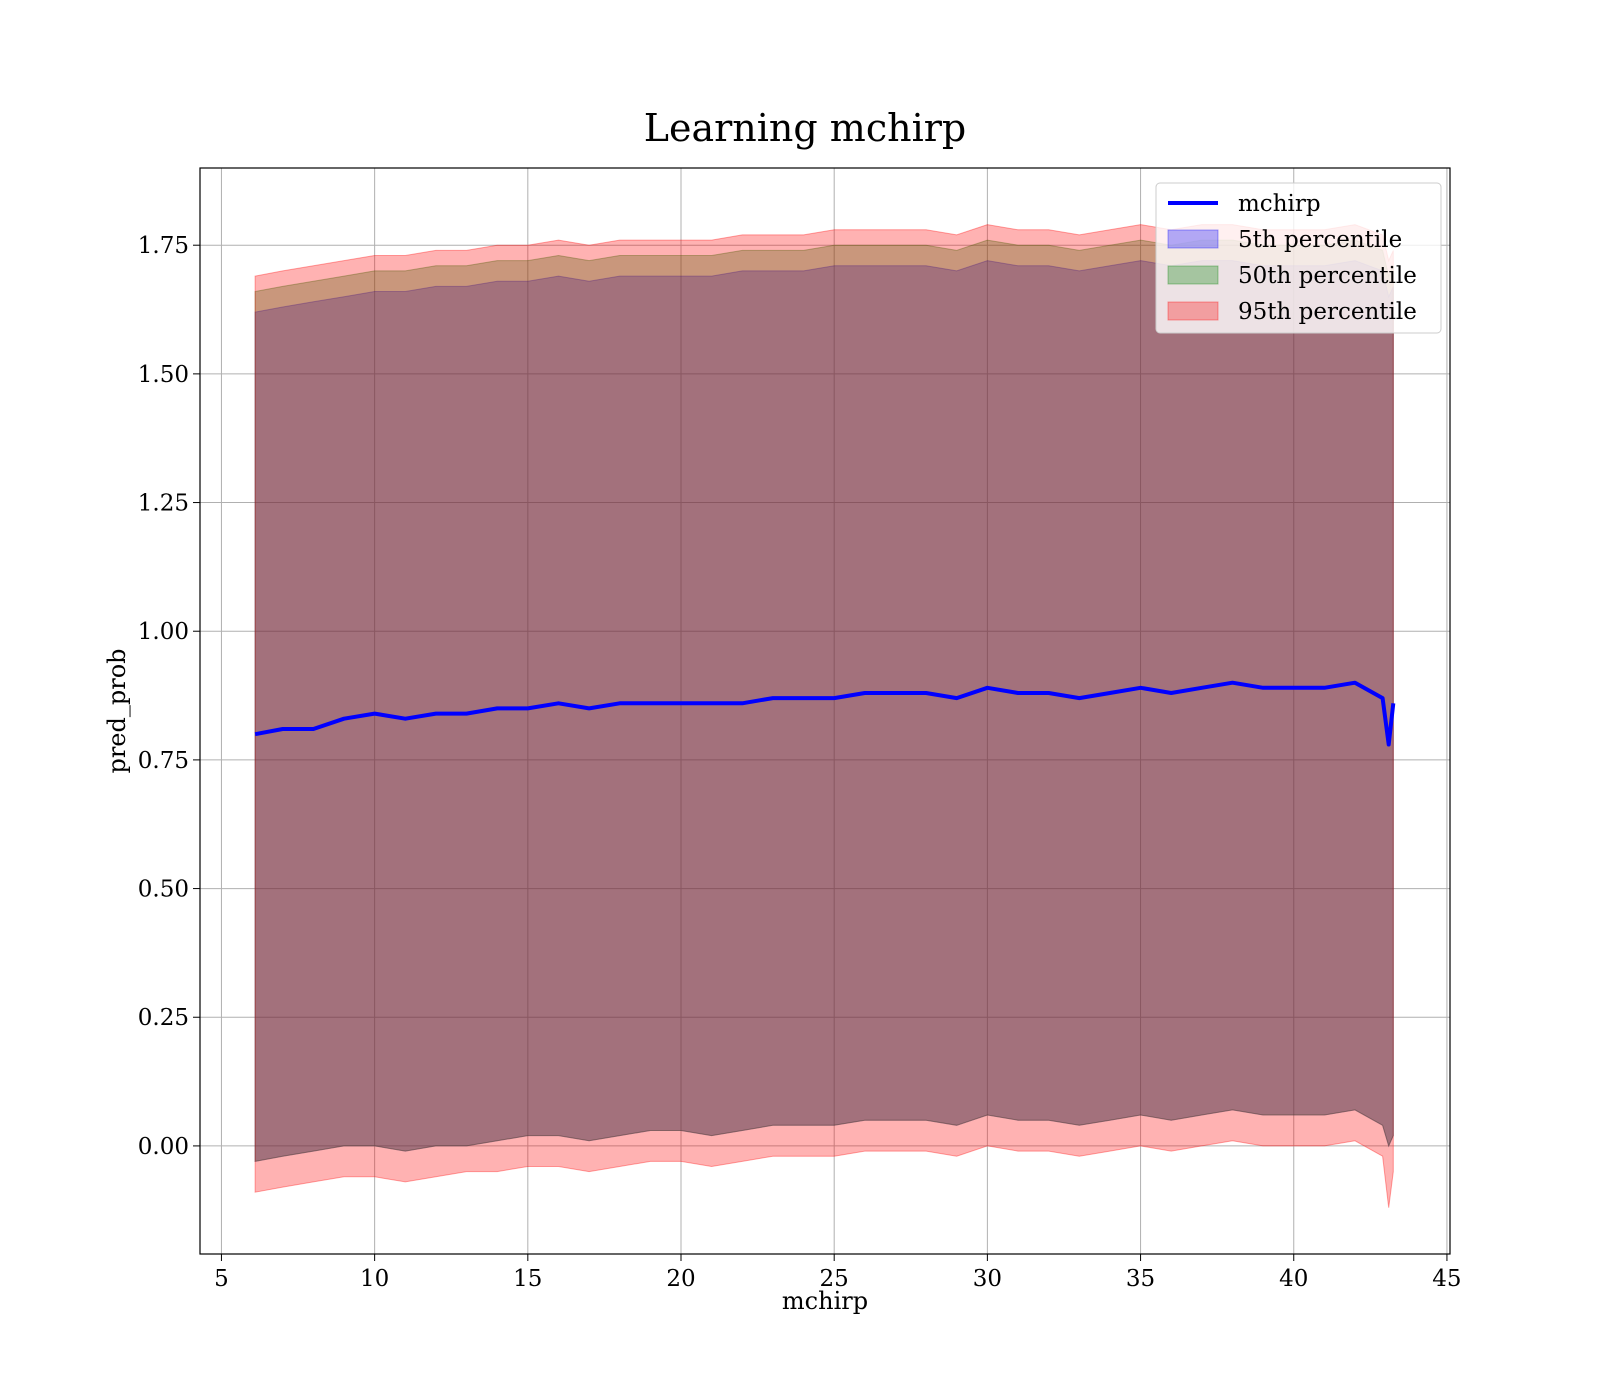 Image resolution: width=1600 pixels, height=1400 pixels. I want to click on y-tick-label: 1.25, so click(163, 504).